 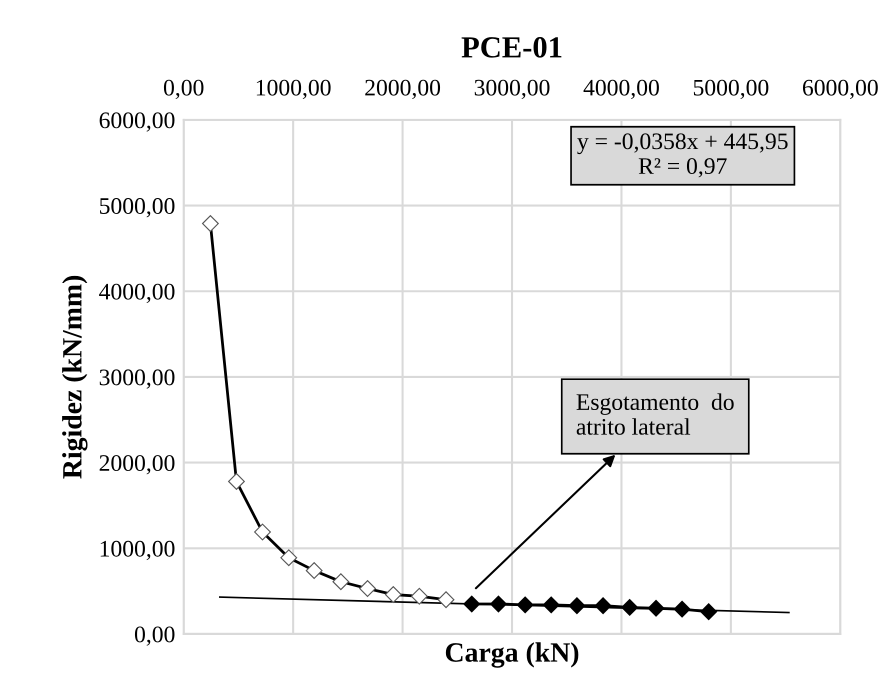 I want to click on y-tick-label: 5000,00, so click(x=137, y=208).